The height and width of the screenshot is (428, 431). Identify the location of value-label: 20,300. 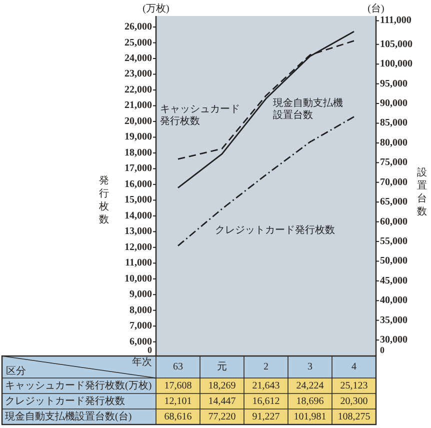
(354, 401).